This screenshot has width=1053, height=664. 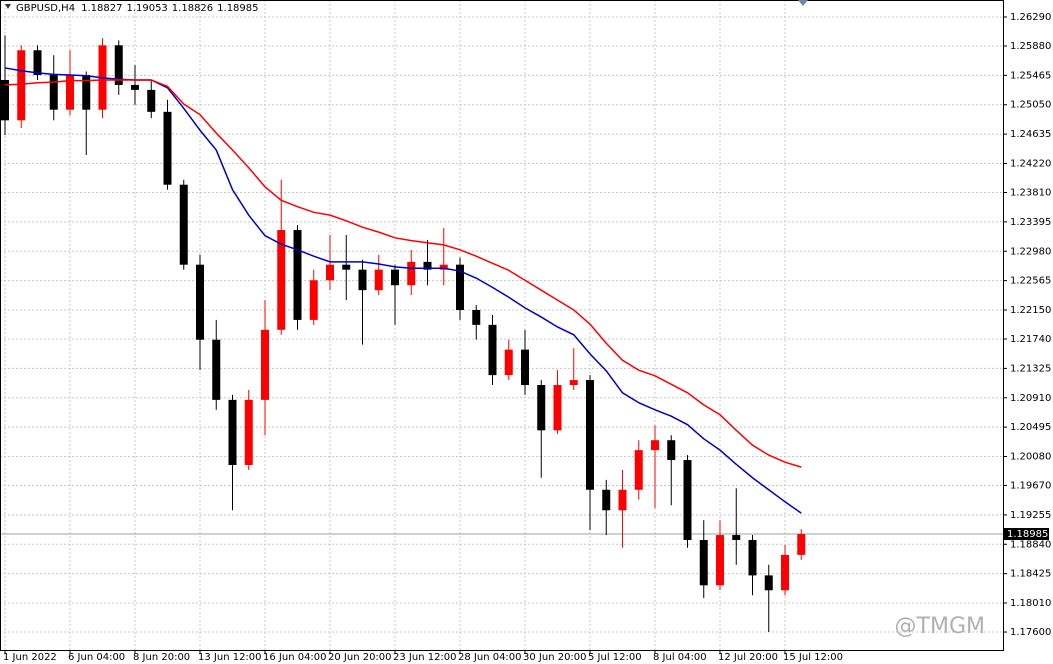 What do you see at coordinates (1030, 17) in the screenshot?
I see `y-tick-label: 1.26290` at bounding box center [1030, 17].